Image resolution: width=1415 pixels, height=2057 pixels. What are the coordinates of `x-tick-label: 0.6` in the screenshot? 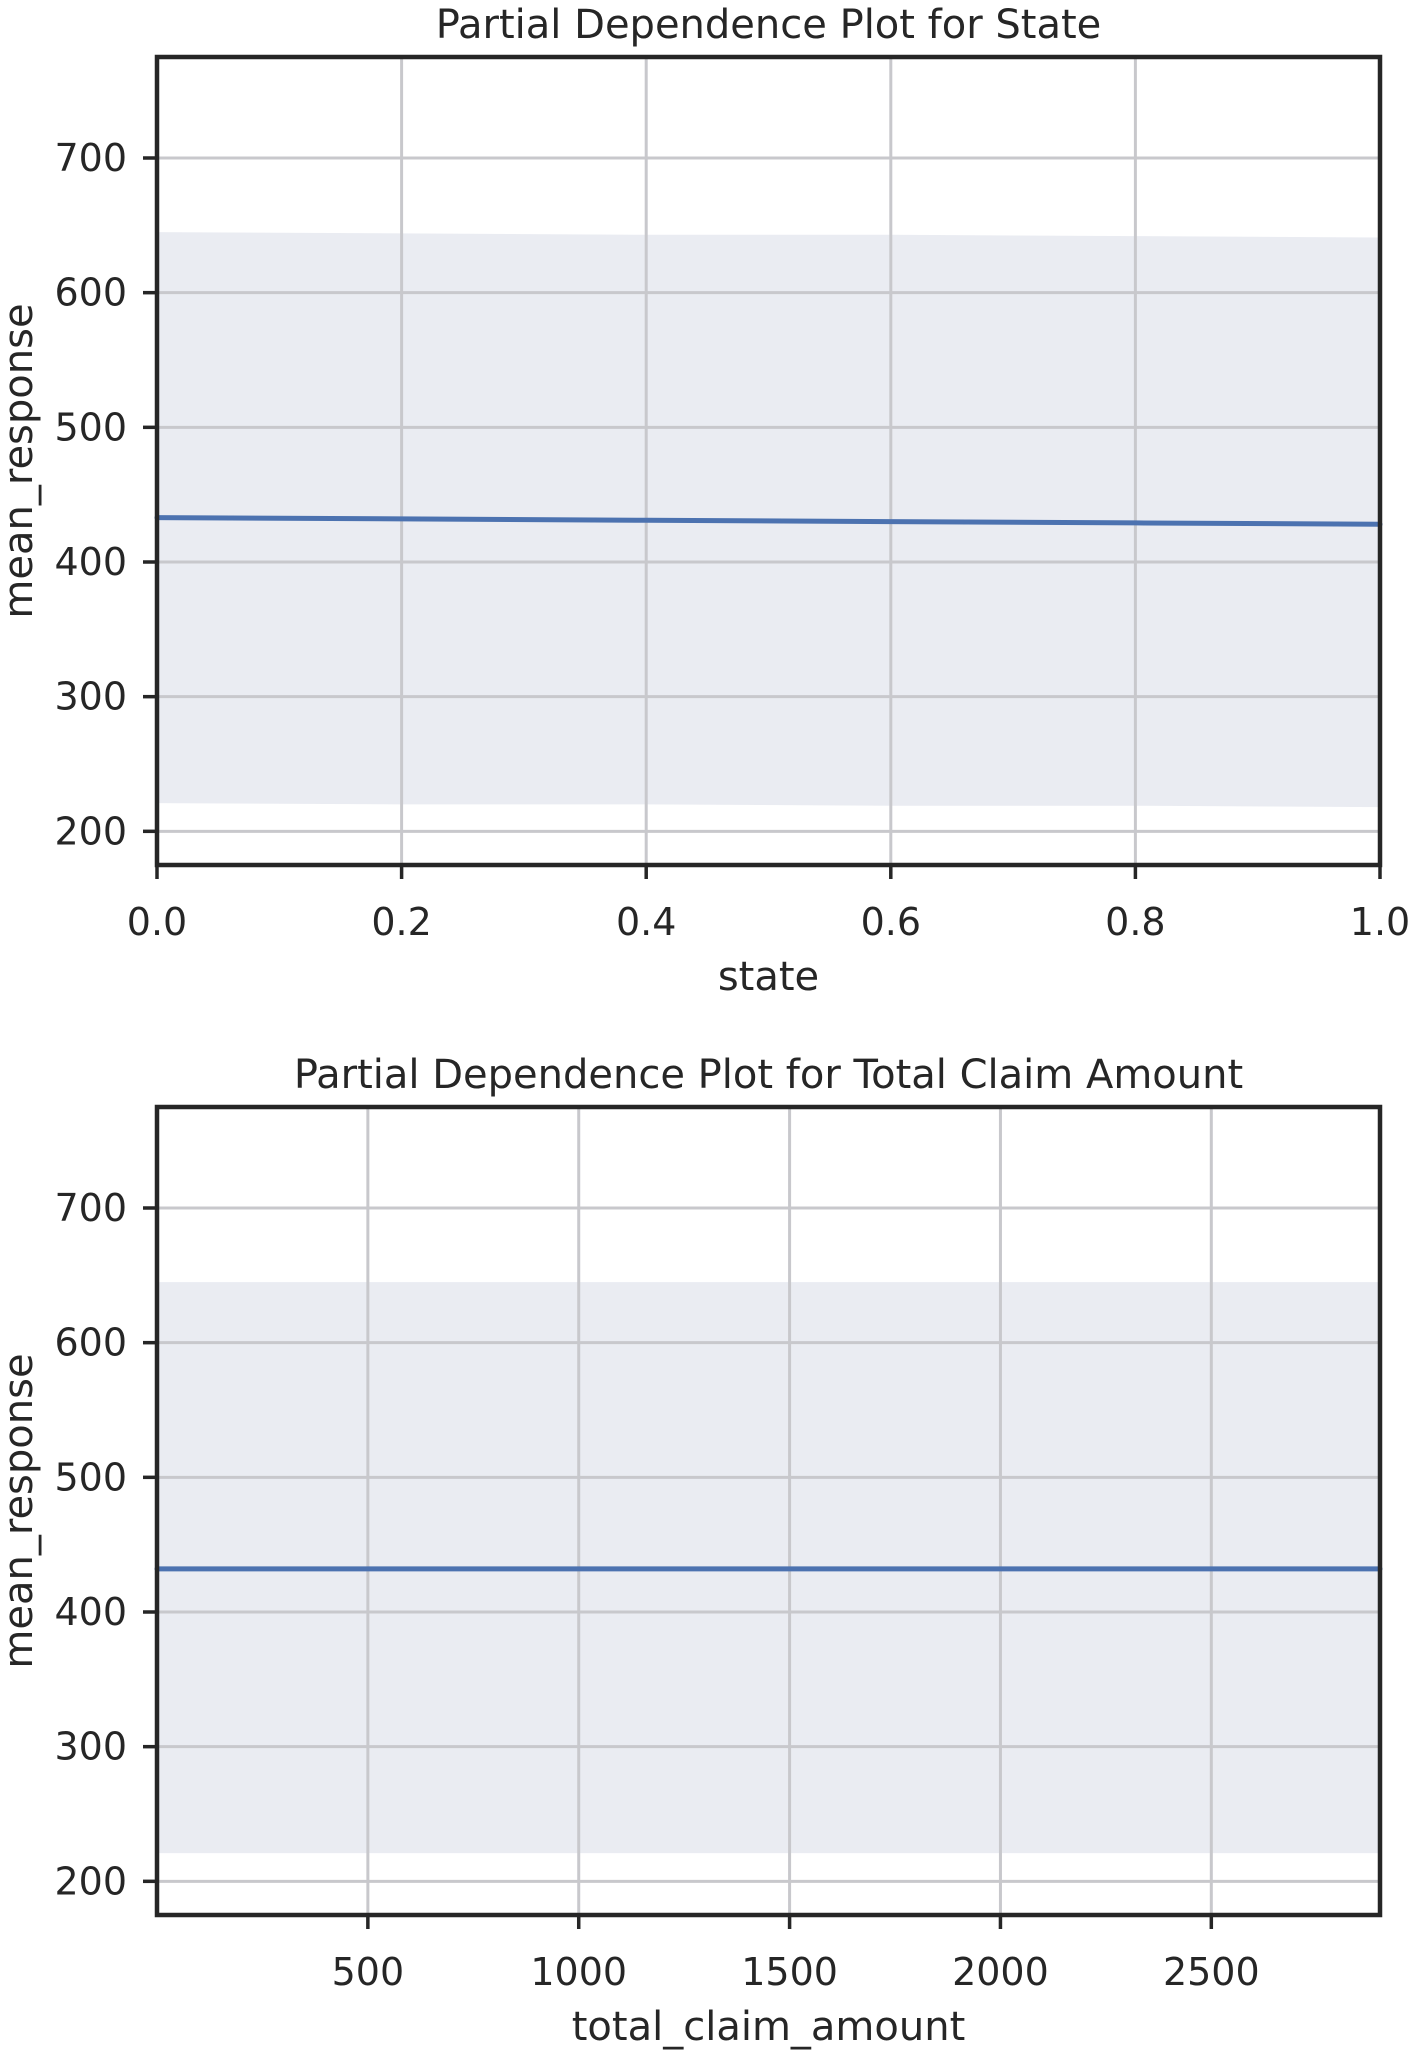 It's located at (891, 922).